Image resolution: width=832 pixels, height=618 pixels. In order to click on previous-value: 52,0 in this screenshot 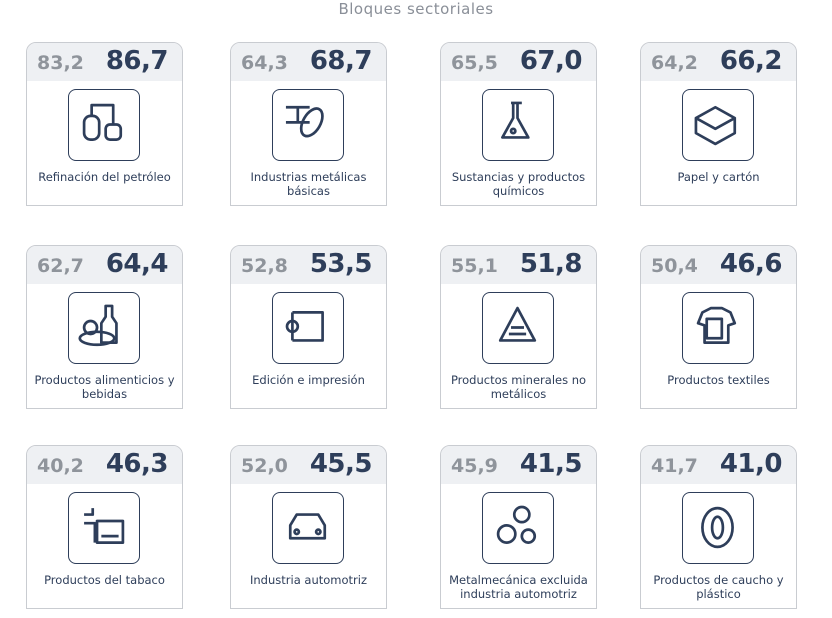, I will do `click(264, 466)`.